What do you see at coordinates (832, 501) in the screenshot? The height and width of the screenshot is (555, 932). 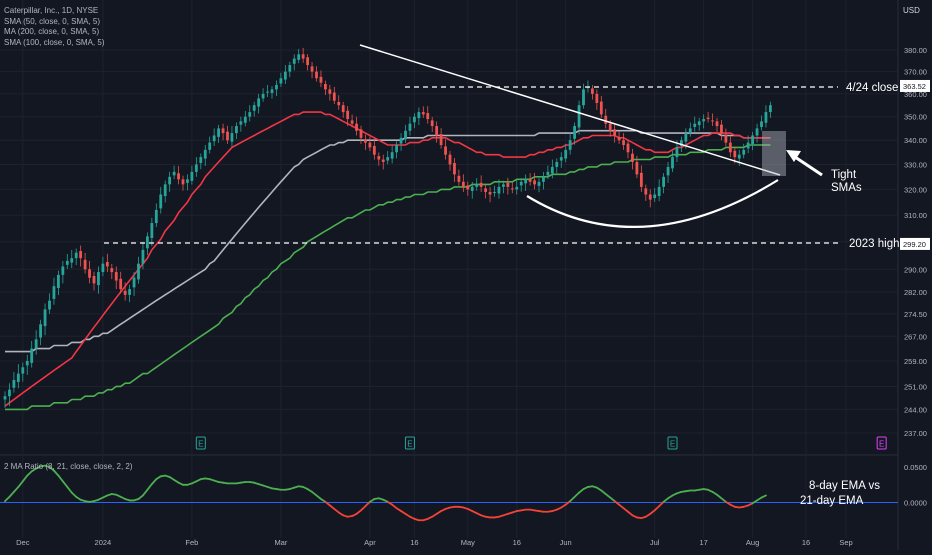 I see `ema-annotation-line2: 21-day EMA` at bounding box center [832, 501].